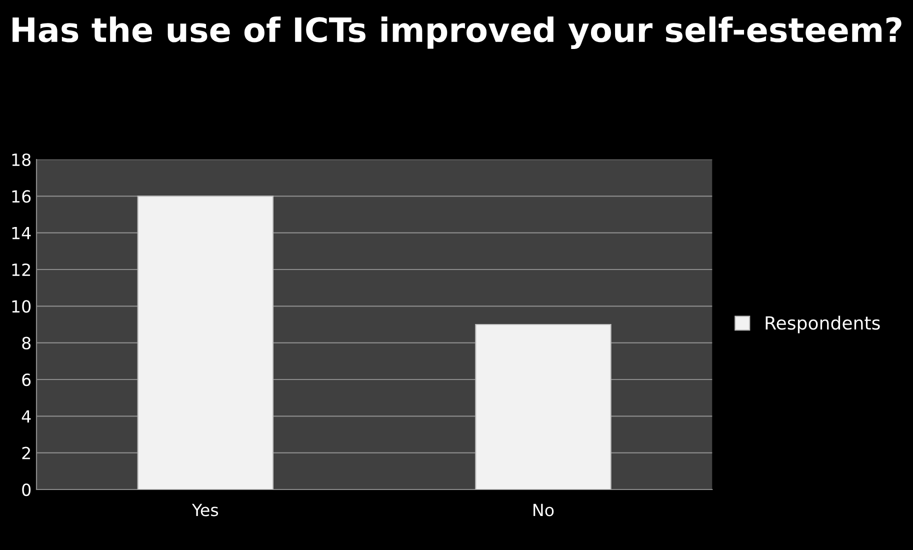 The width and height of the screenshot is (913, 550). Describe the element at coordinates (26, 489) in the screenshot. I see `y-tick-label: 0` at that location.